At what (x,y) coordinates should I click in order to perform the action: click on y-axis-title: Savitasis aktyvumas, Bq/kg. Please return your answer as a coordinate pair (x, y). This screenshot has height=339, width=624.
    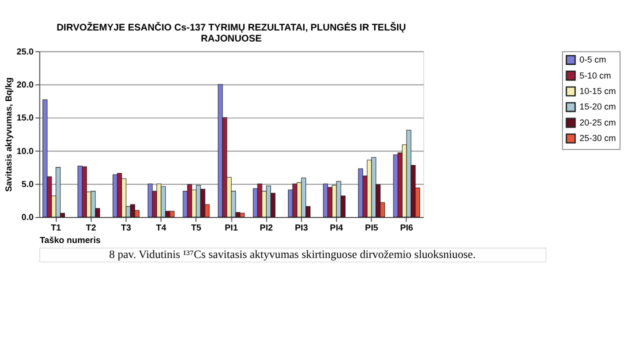
    Looking at the image, I should click on (8, 134).